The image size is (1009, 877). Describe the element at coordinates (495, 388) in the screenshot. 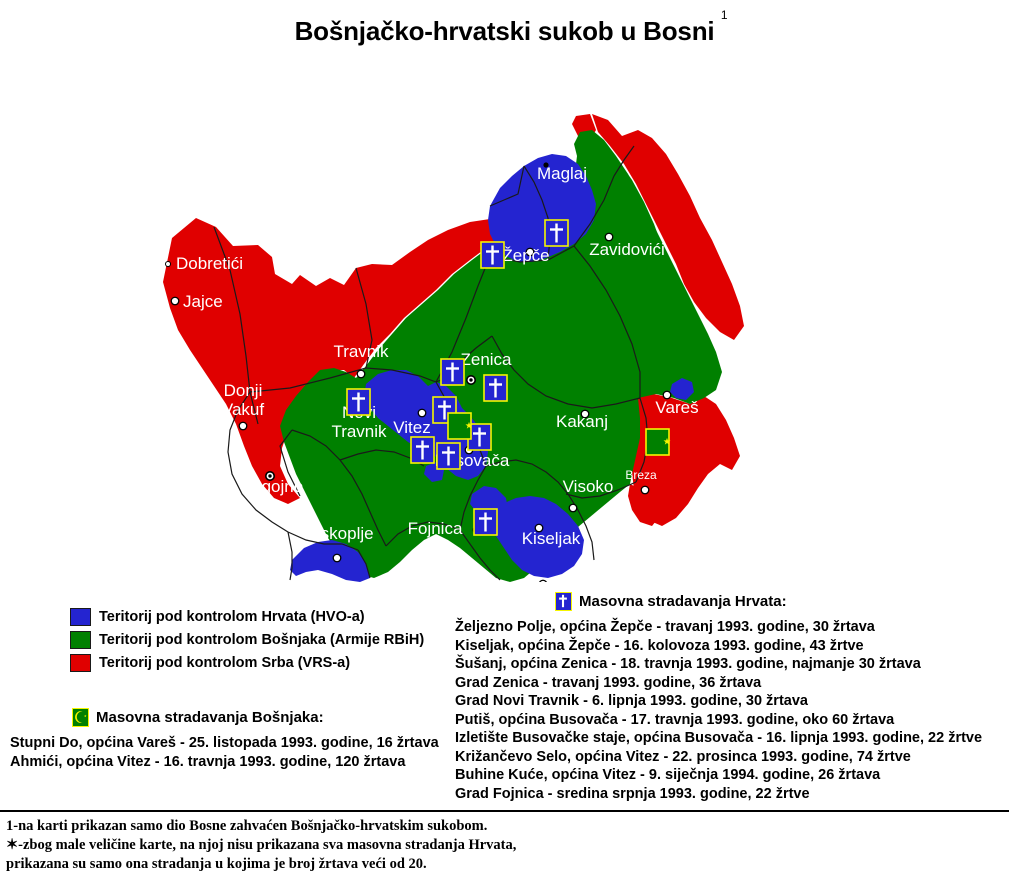

I see `cross-marker-grad-zenica` at that location.